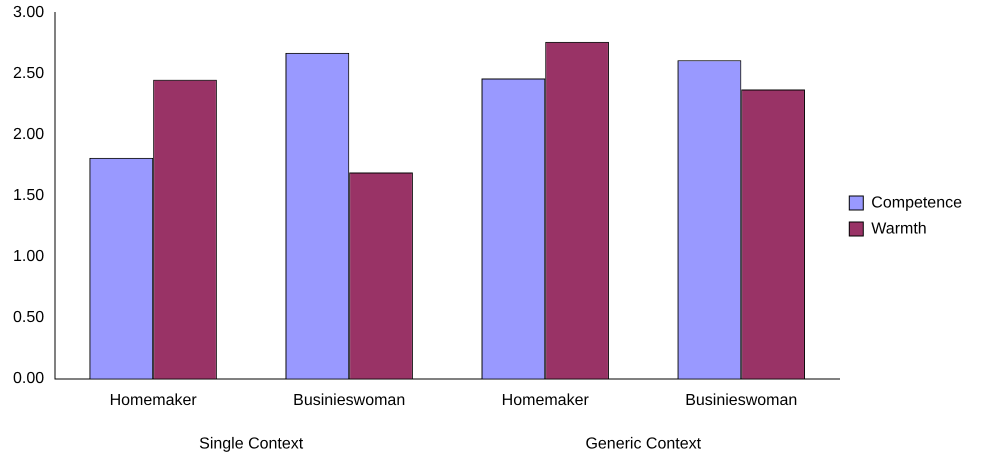 The height and width of the screenshot is (462, 982). I want to click on legend-label: Warmth, so click(899, 229).